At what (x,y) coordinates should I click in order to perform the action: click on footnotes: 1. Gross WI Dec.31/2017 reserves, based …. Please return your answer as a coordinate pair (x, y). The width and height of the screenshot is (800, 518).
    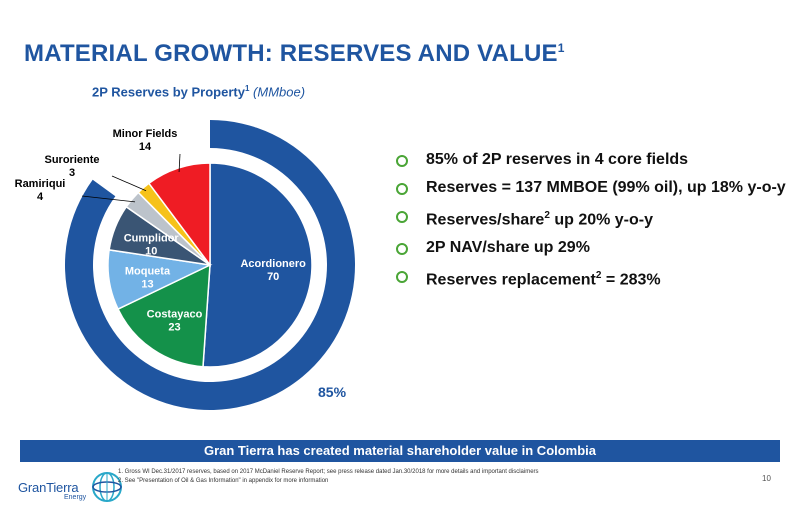
    Looking at the image, I should click on (328, 477).